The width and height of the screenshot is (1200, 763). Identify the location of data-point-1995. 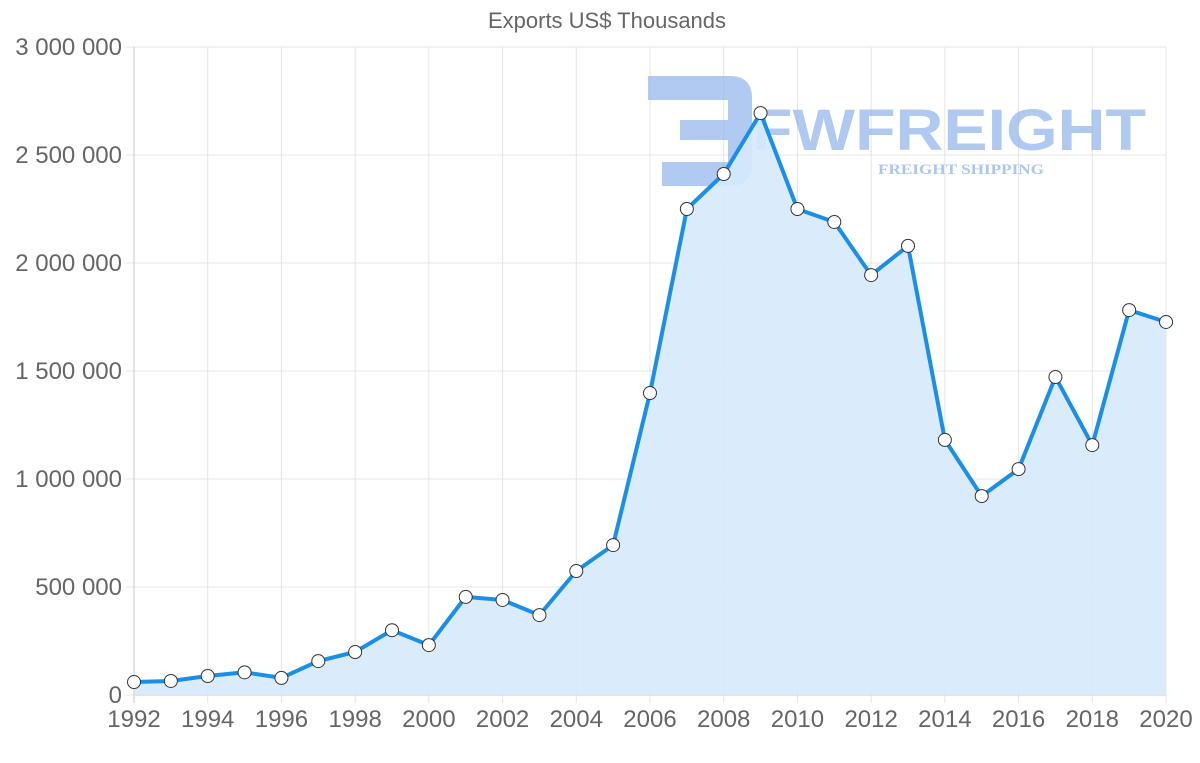
(244, 672).